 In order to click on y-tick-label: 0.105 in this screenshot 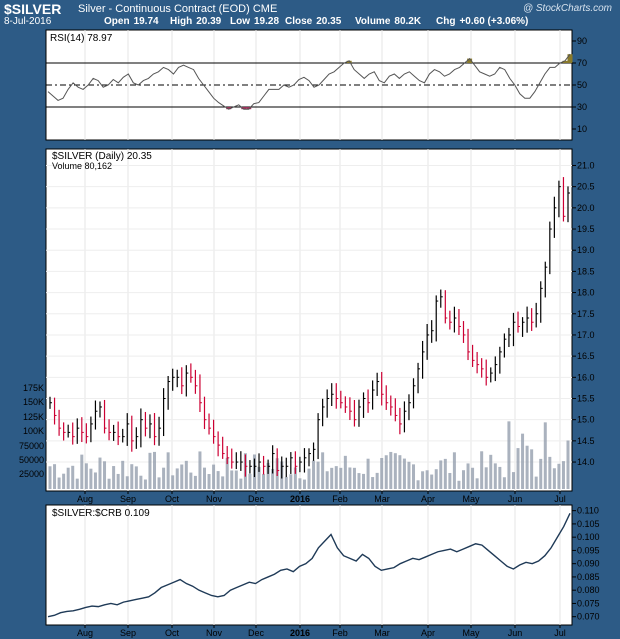, I will do `click(588, 524)`.